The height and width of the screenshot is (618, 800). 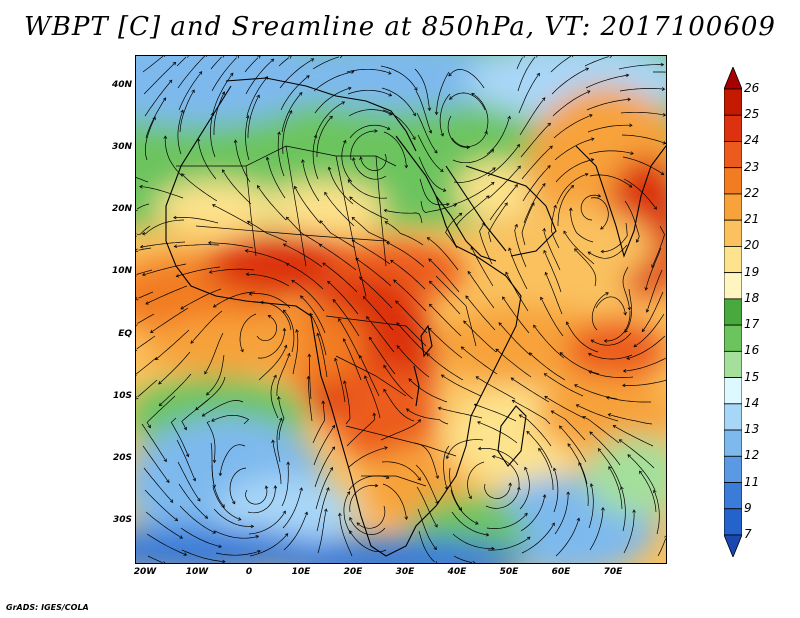 What do you see at coordinates (121, 271) in the screenshot?
I see `lat-label-10n: 10N` at bounding box center [121, 271].